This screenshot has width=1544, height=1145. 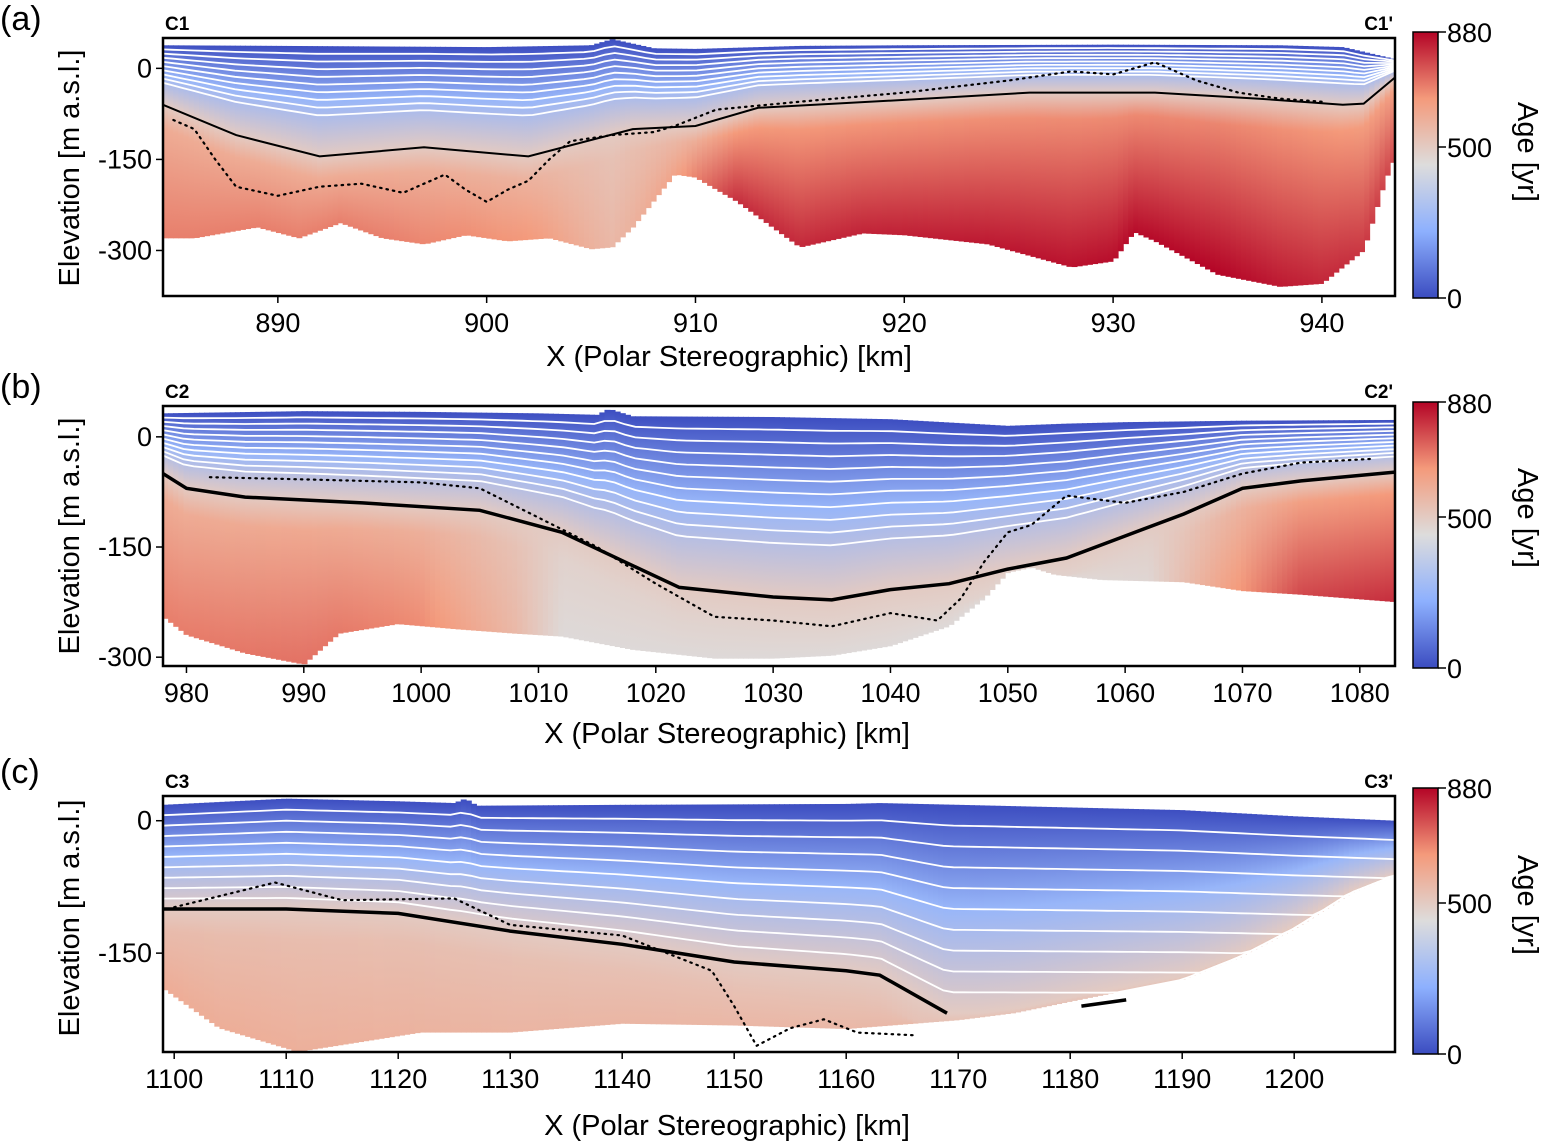 What do you see at coordinates (544, 964) in the screenshot?
I see `radar-layer` at bounding box center [544, 964].